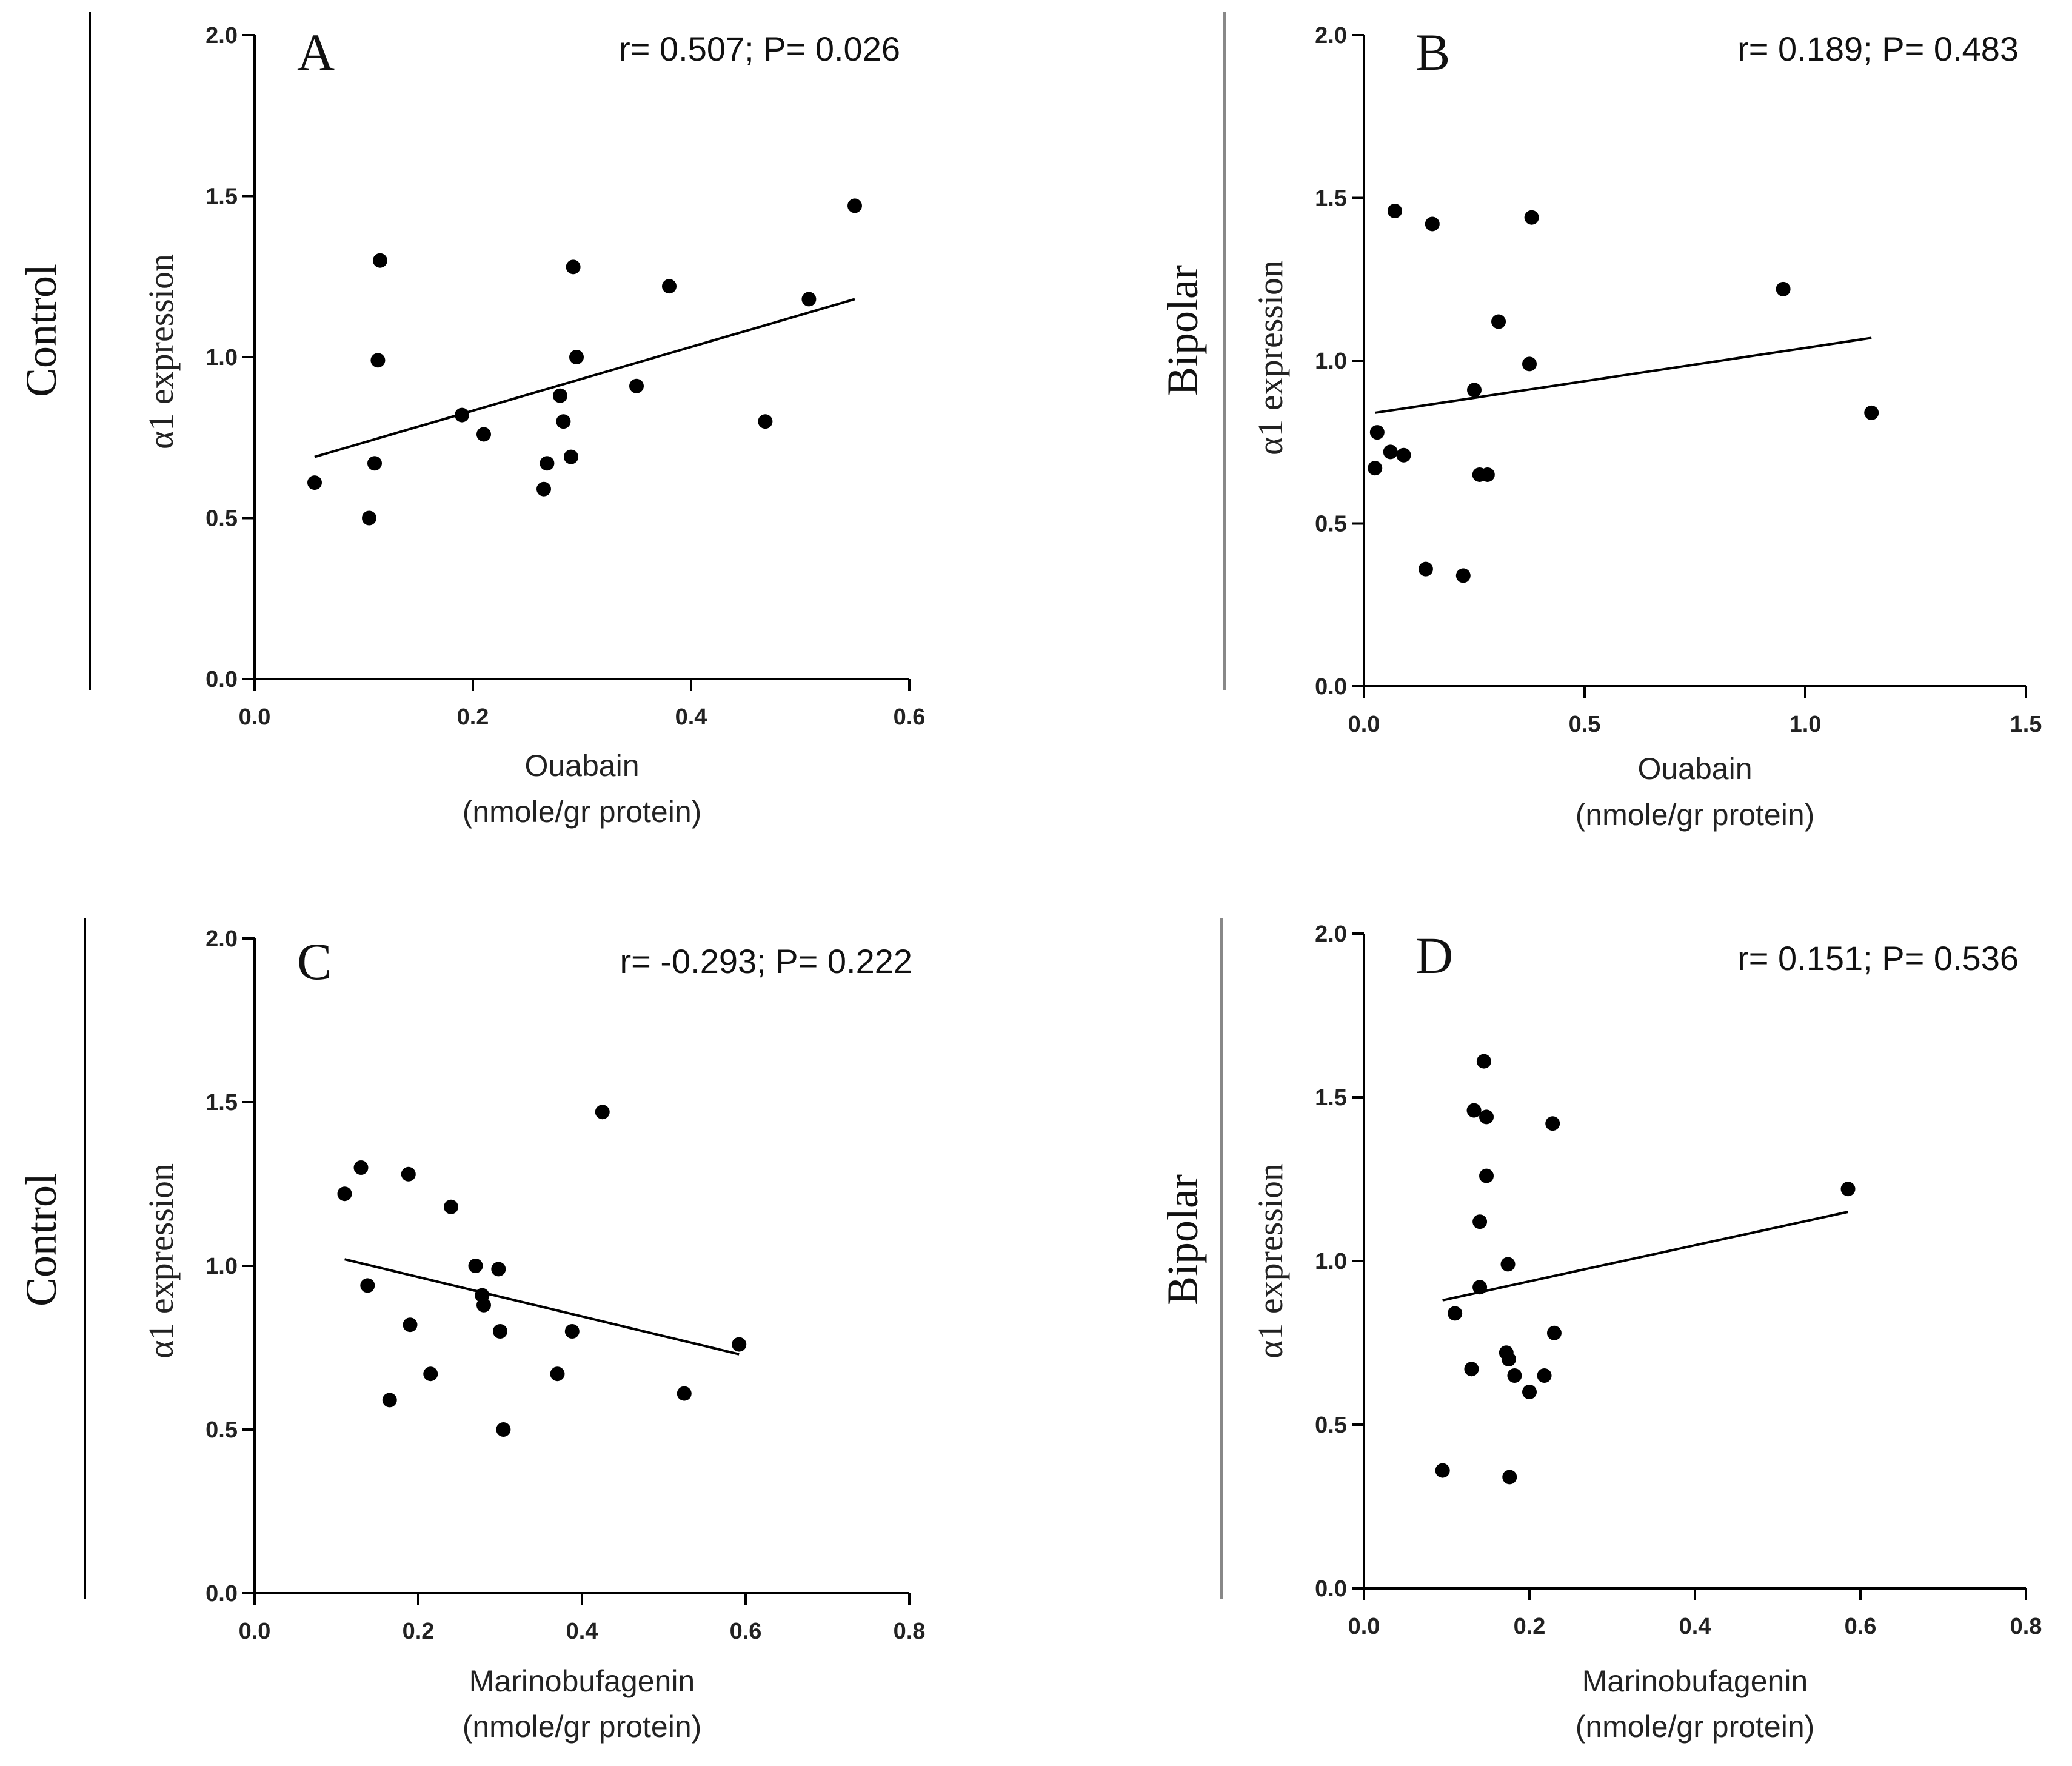 This screenshot has width=2072, height=1766. Describe the element at coordinates (1585, 724) in the screenshot. I see `x-tick-label: 0.5` at that location.